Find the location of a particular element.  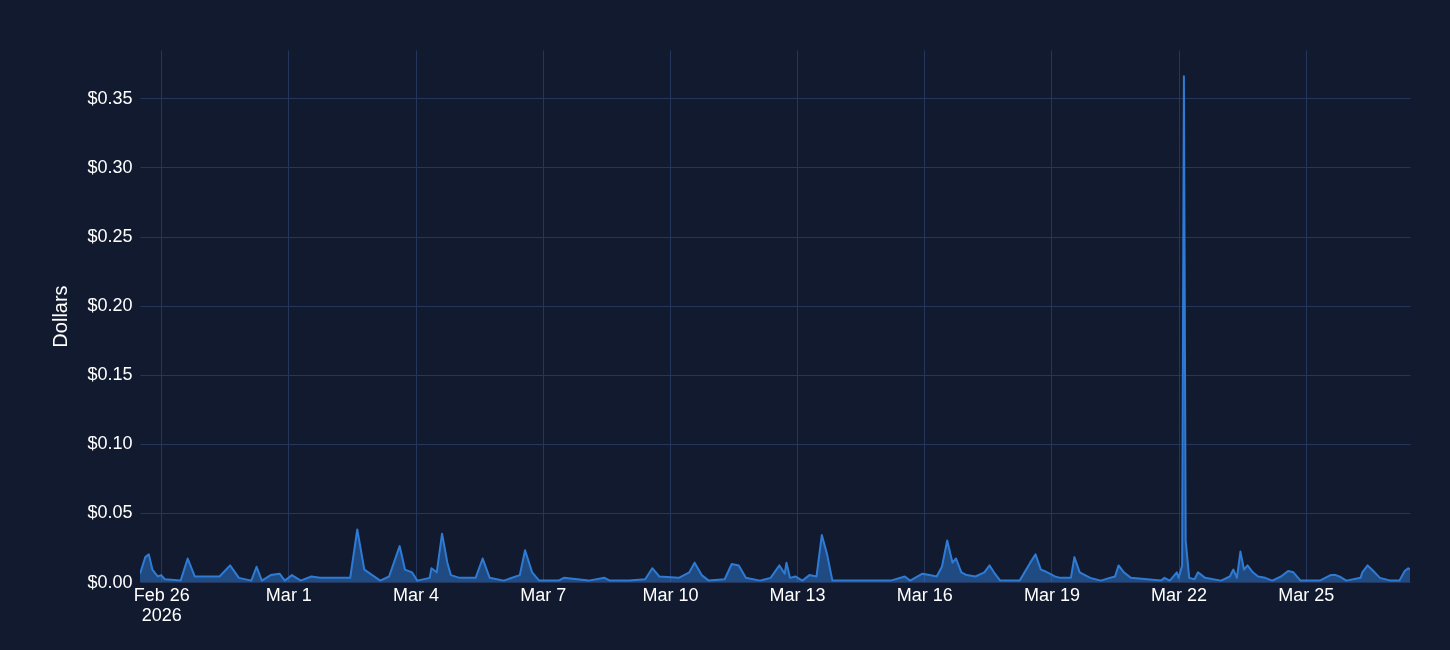

x-tick-label: Mar 22 is located at coordinates (1179, 594).